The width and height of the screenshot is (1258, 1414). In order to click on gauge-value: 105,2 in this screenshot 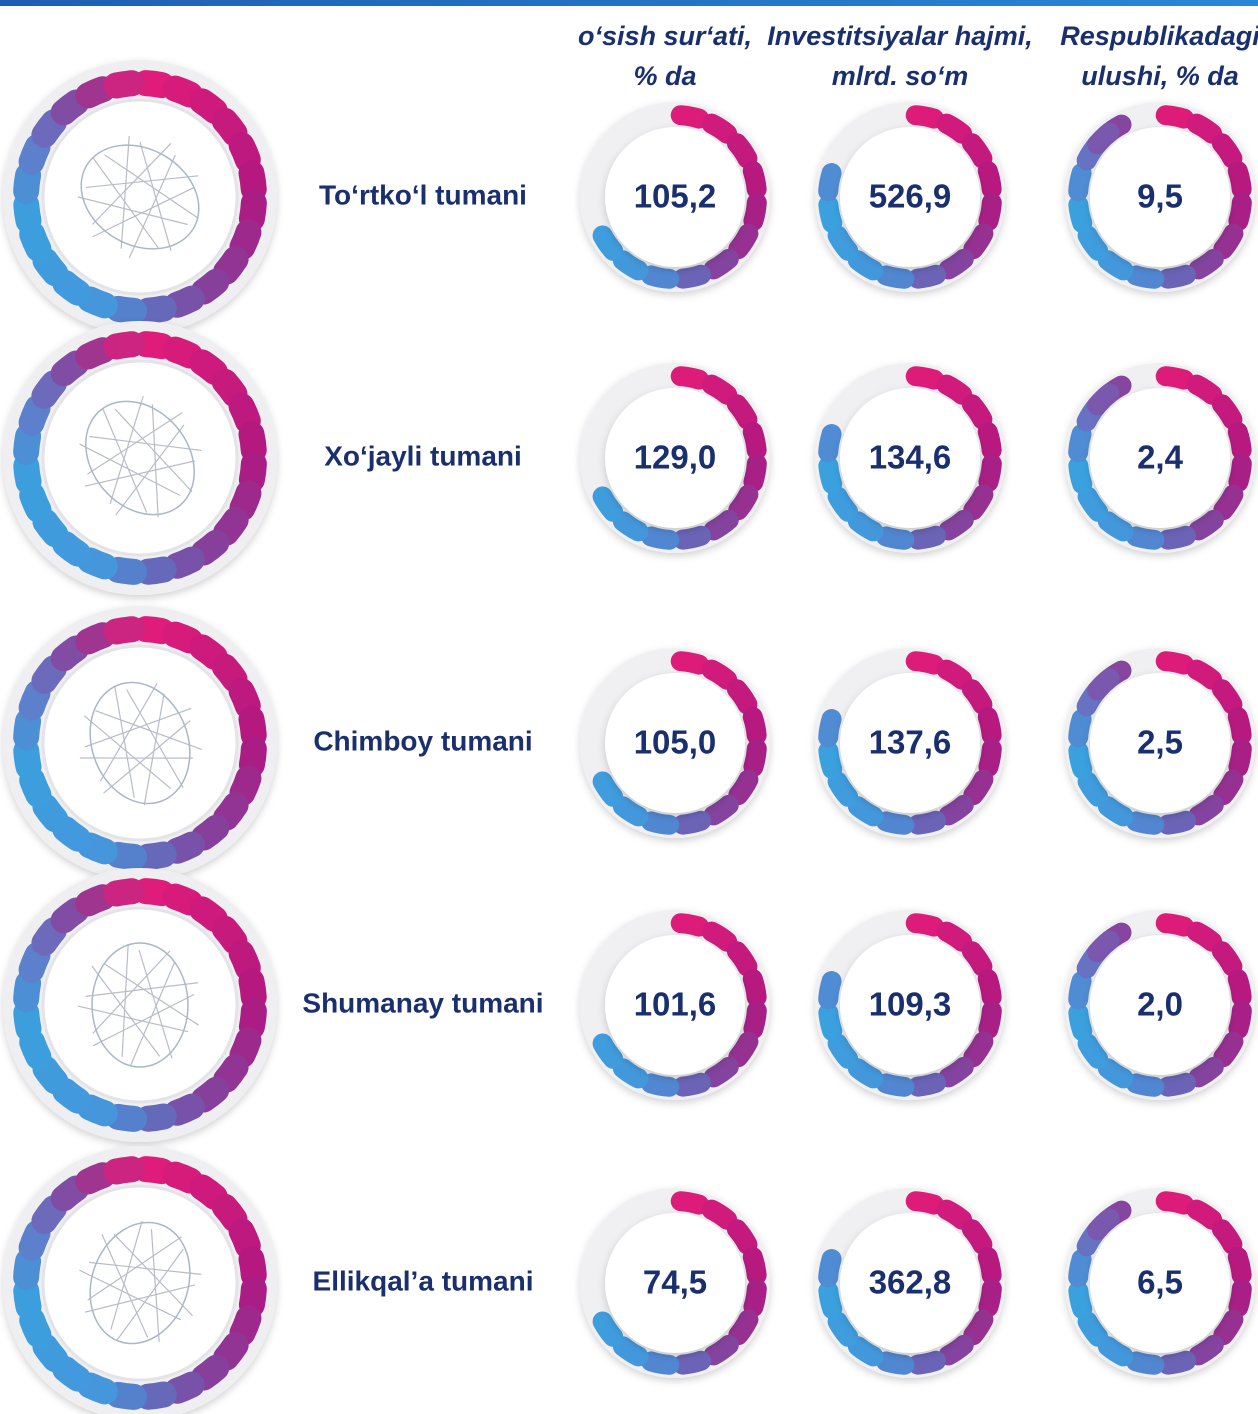, I will do `click(675, 196)`.